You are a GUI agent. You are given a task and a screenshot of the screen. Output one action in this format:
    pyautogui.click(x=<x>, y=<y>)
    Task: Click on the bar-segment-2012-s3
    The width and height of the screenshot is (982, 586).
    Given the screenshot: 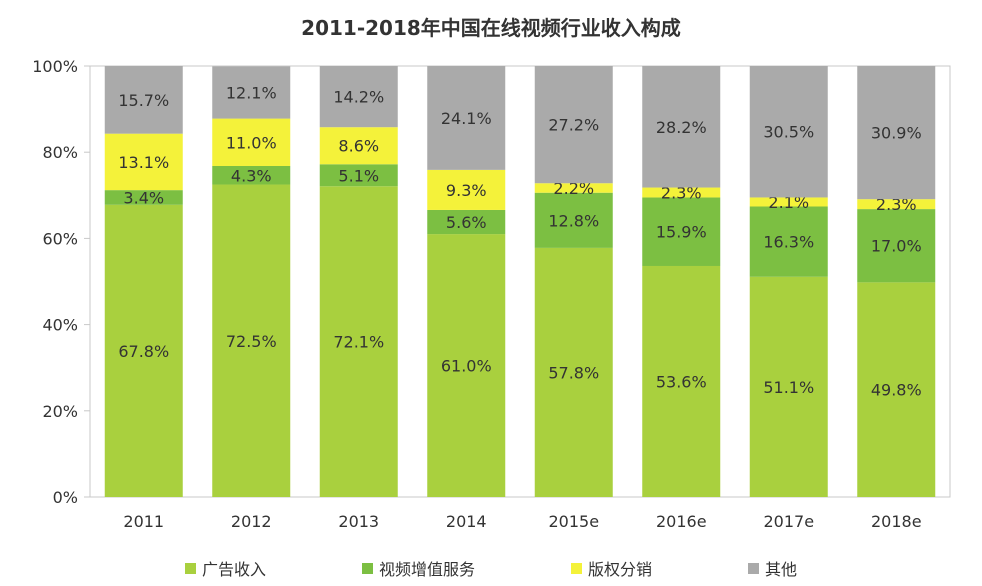 What is the action you would take?
    pyautogui.click(x=251, y=92)
    